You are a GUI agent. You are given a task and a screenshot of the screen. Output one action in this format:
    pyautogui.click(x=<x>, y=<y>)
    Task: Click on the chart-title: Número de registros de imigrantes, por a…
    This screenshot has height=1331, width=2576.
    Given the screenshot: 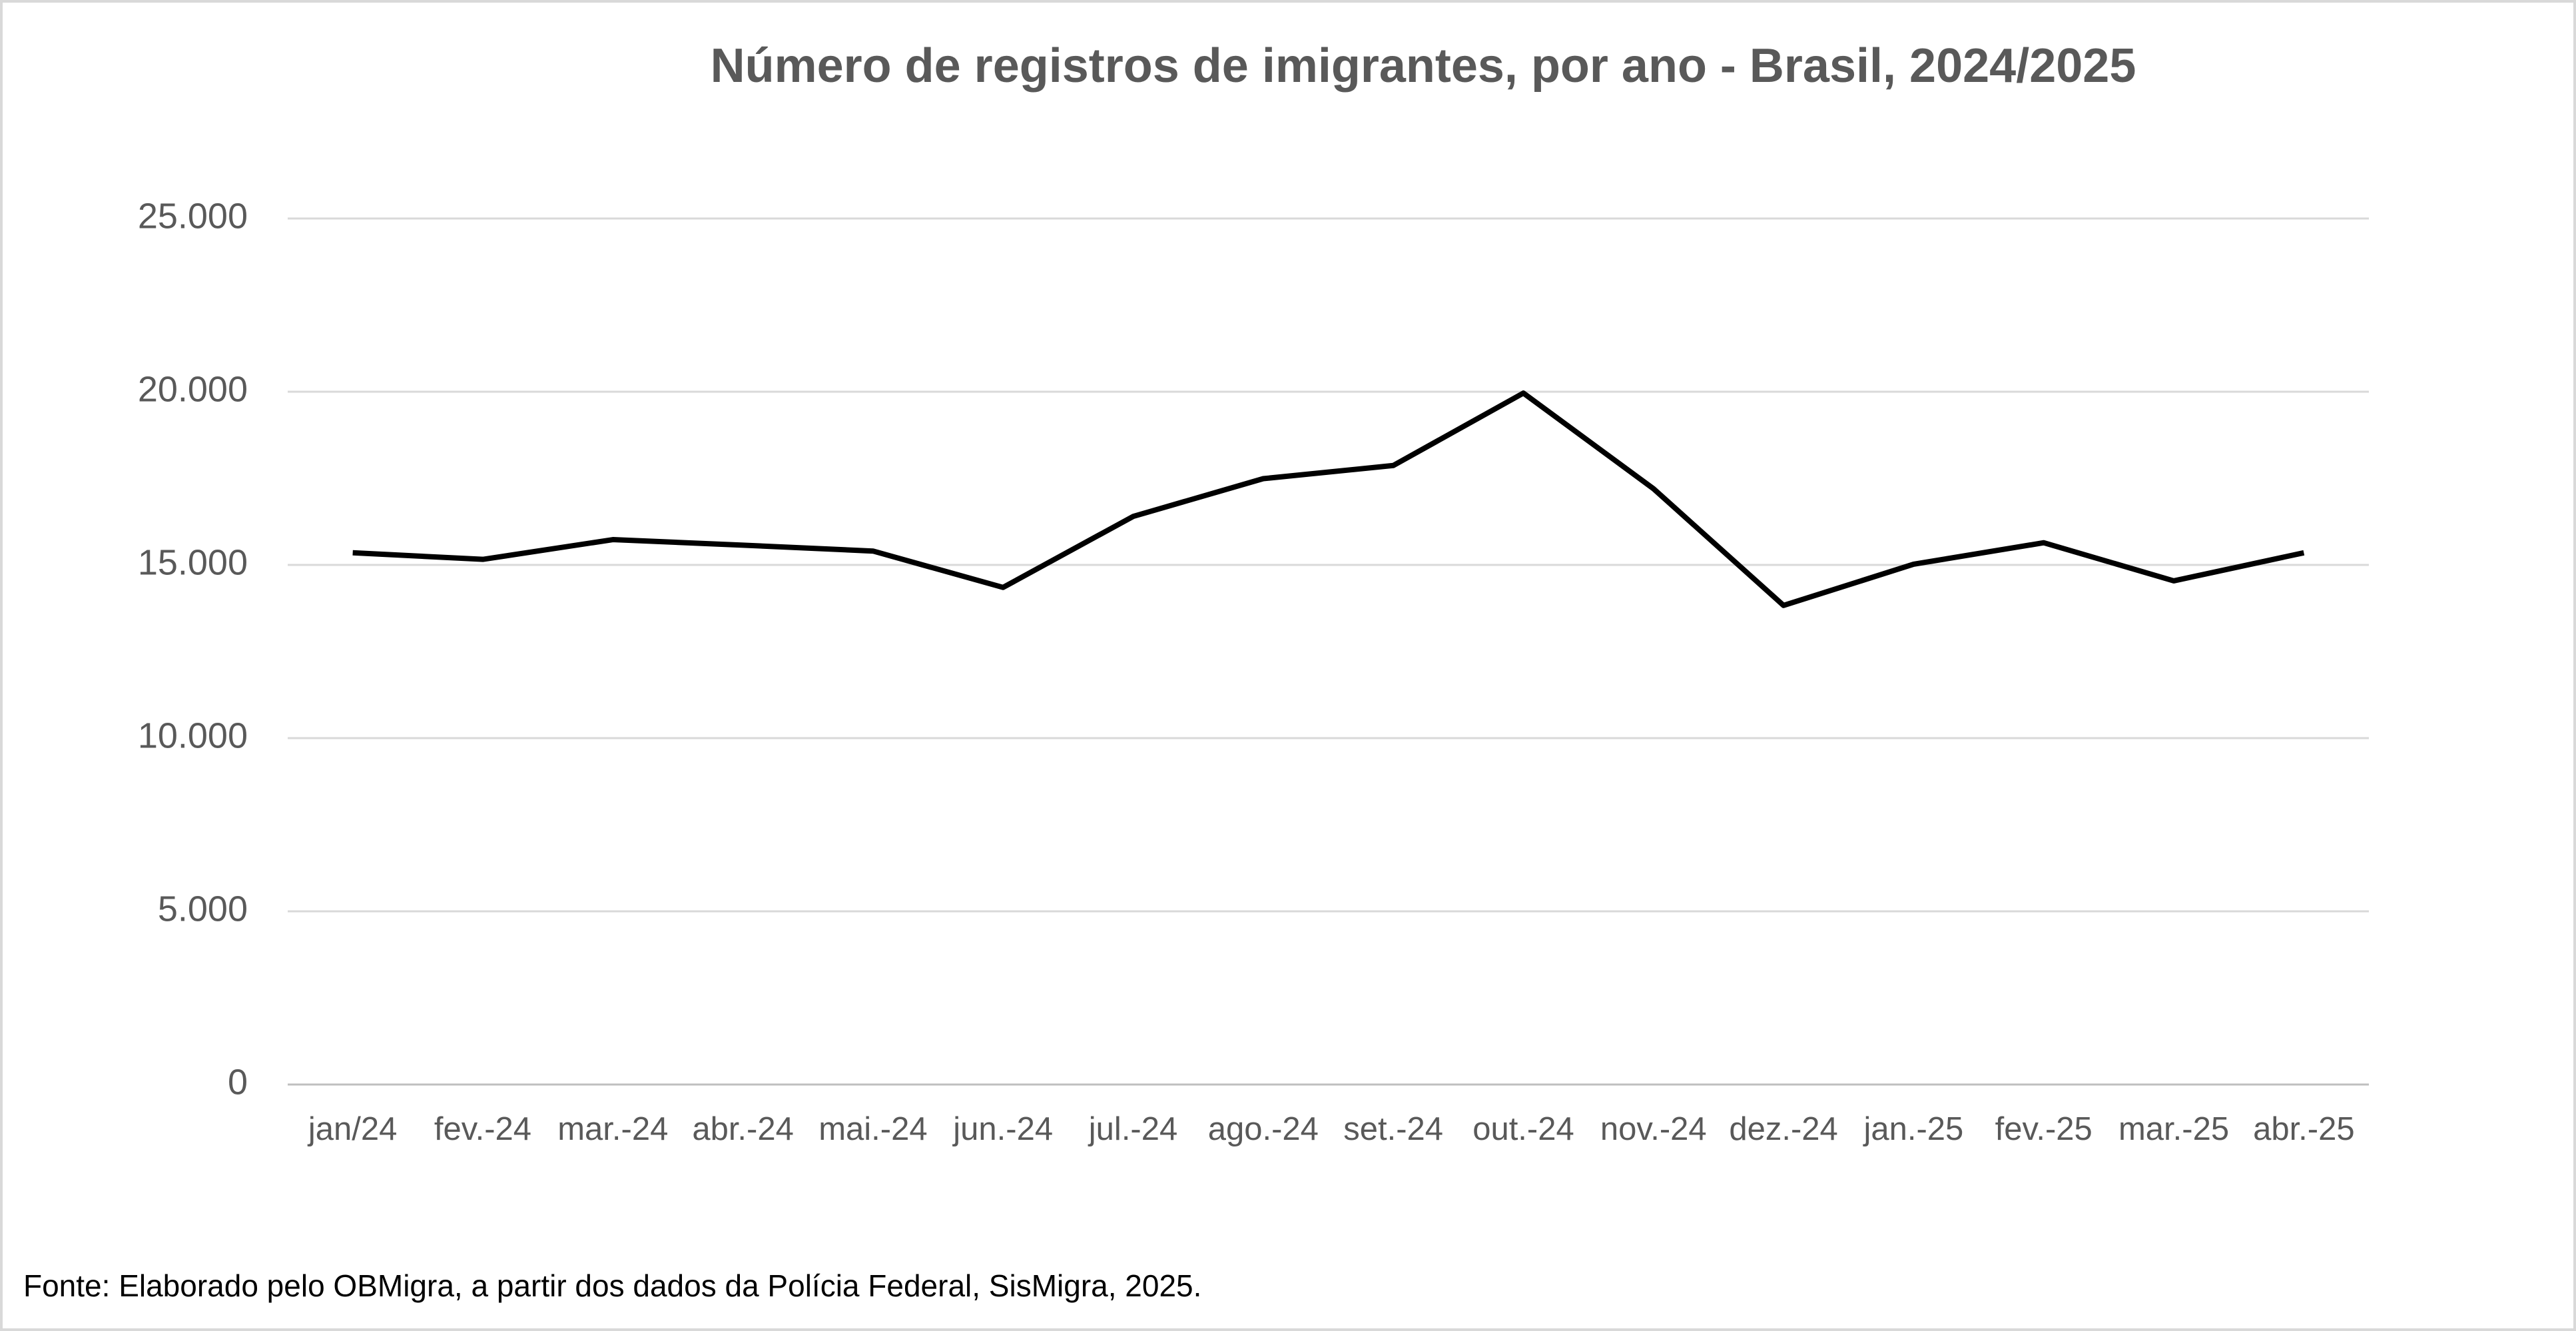 What is the action you would take?
    pyautogui.click(x=1423, y=66)
    